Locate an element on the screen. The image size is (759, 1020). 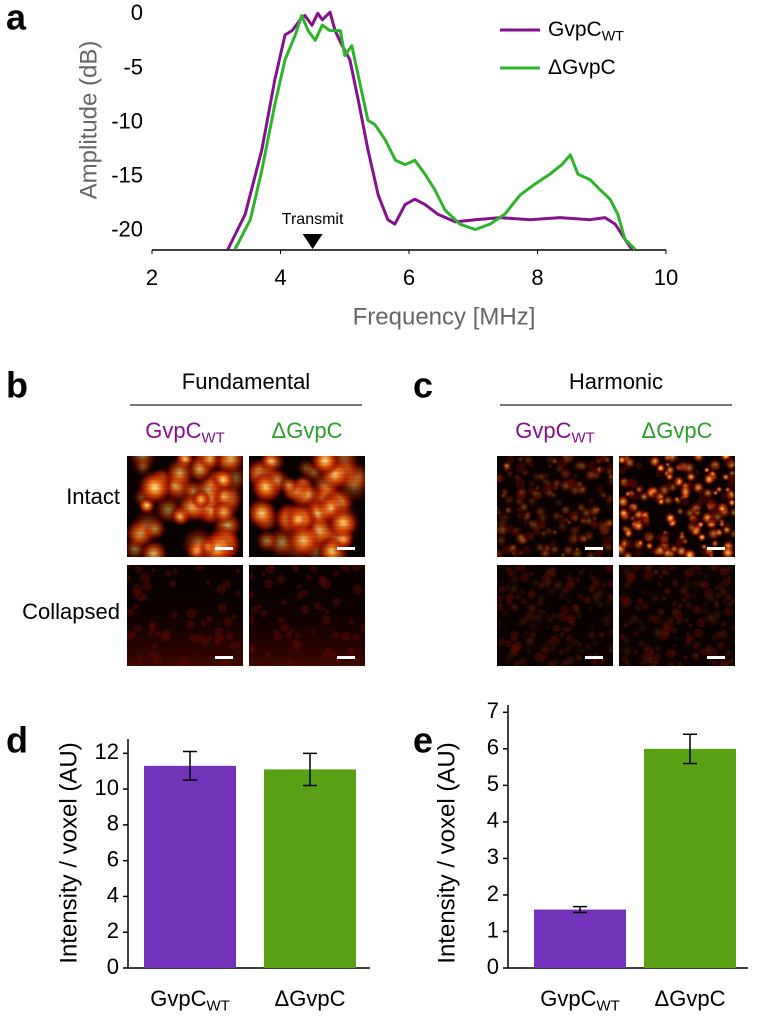
panel-letter: e is located at coordinates (423, 740).